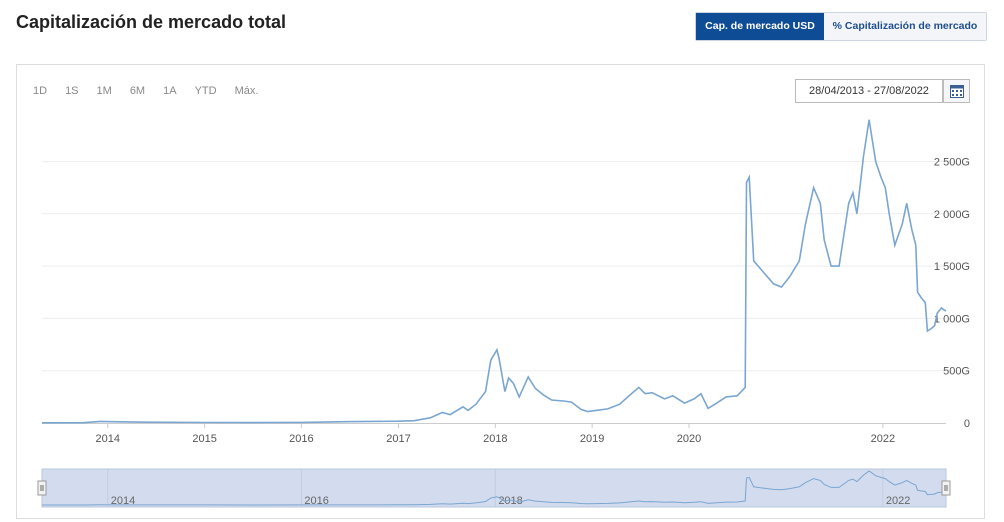 The width and height of the screenshot is (1004, 522). What do you see at coordinates (137, 91) in the screenshot?
I see `range-button-6m: 6M` at bounding box center [137, 91].